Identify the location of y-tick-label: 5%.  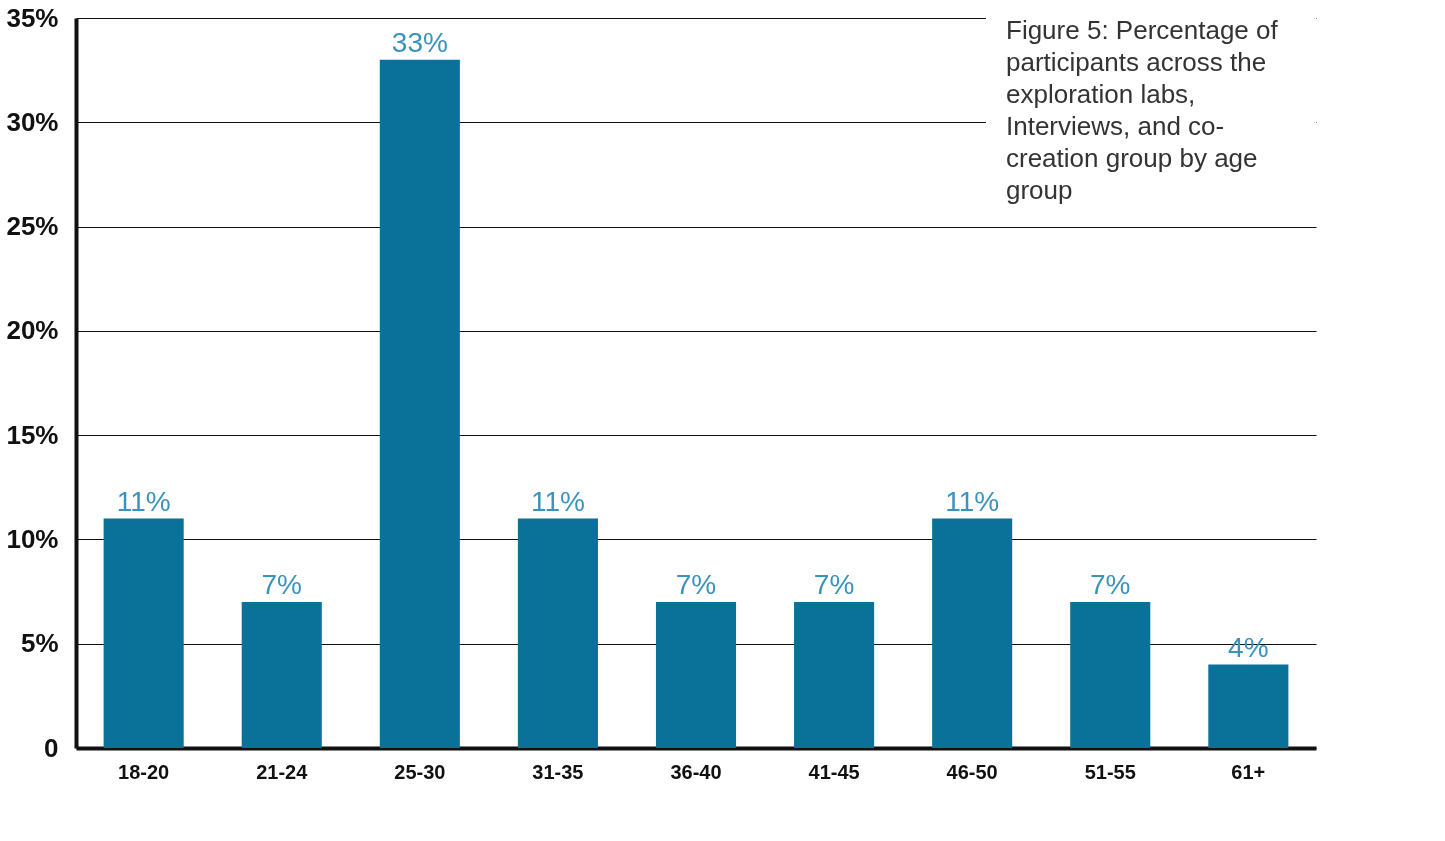
(39, 643).